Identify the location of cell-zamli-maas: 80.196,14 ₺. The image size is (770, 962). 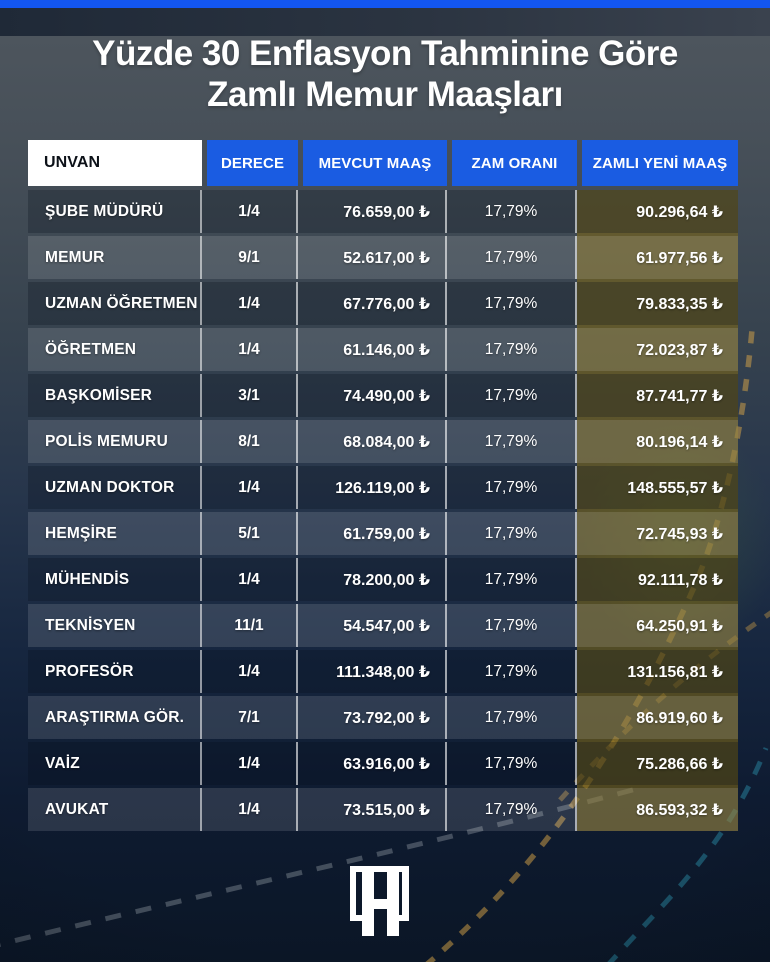
(679, 442).